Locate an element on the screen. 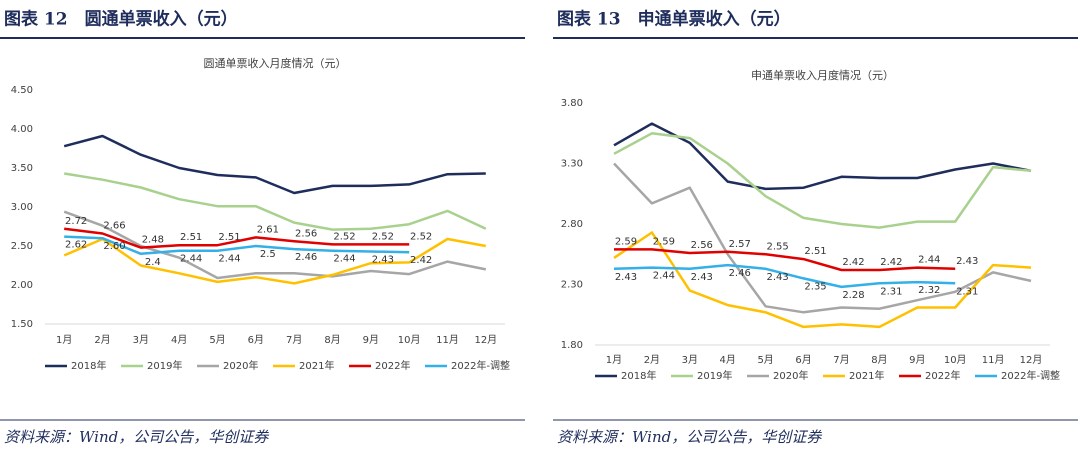  data-label: 2.66 is located at coordinates (114, 226).